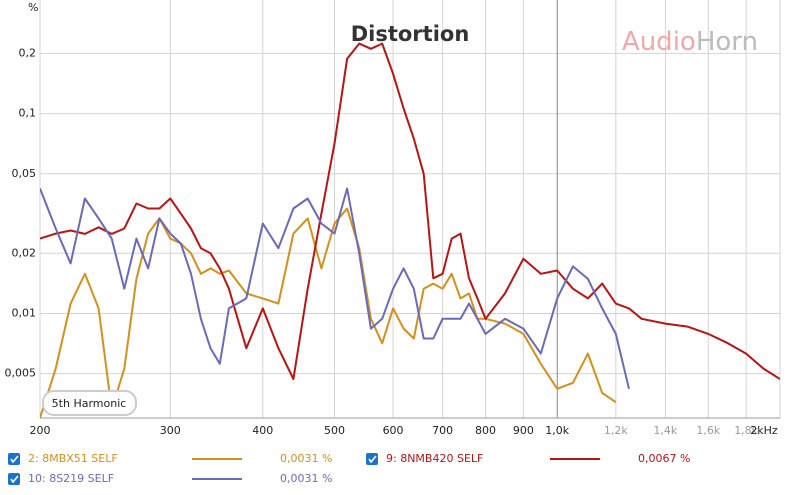 This screenshot has height=495, width=800. What do you see at coordinates (665, 430) in the screenshot?
I see `x-tick-label: 1,4k` at bounding box center [665, 430].